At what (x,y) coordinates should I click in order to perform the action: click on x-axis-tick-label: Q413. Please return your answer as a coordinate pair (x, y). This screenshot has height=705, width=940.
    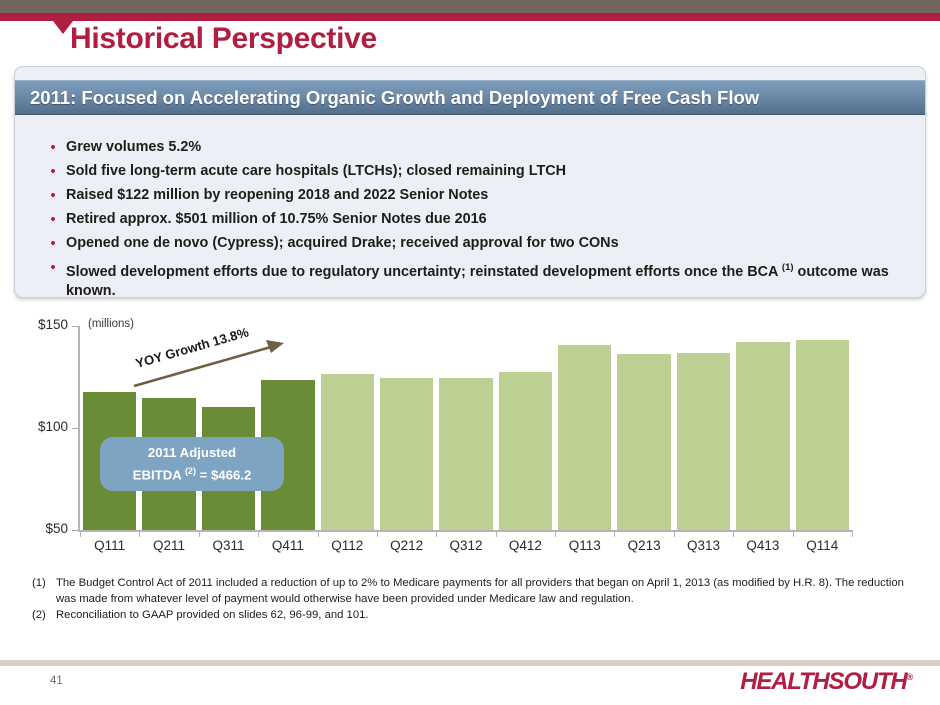
    Looking at the image, I should click on (763, 545).